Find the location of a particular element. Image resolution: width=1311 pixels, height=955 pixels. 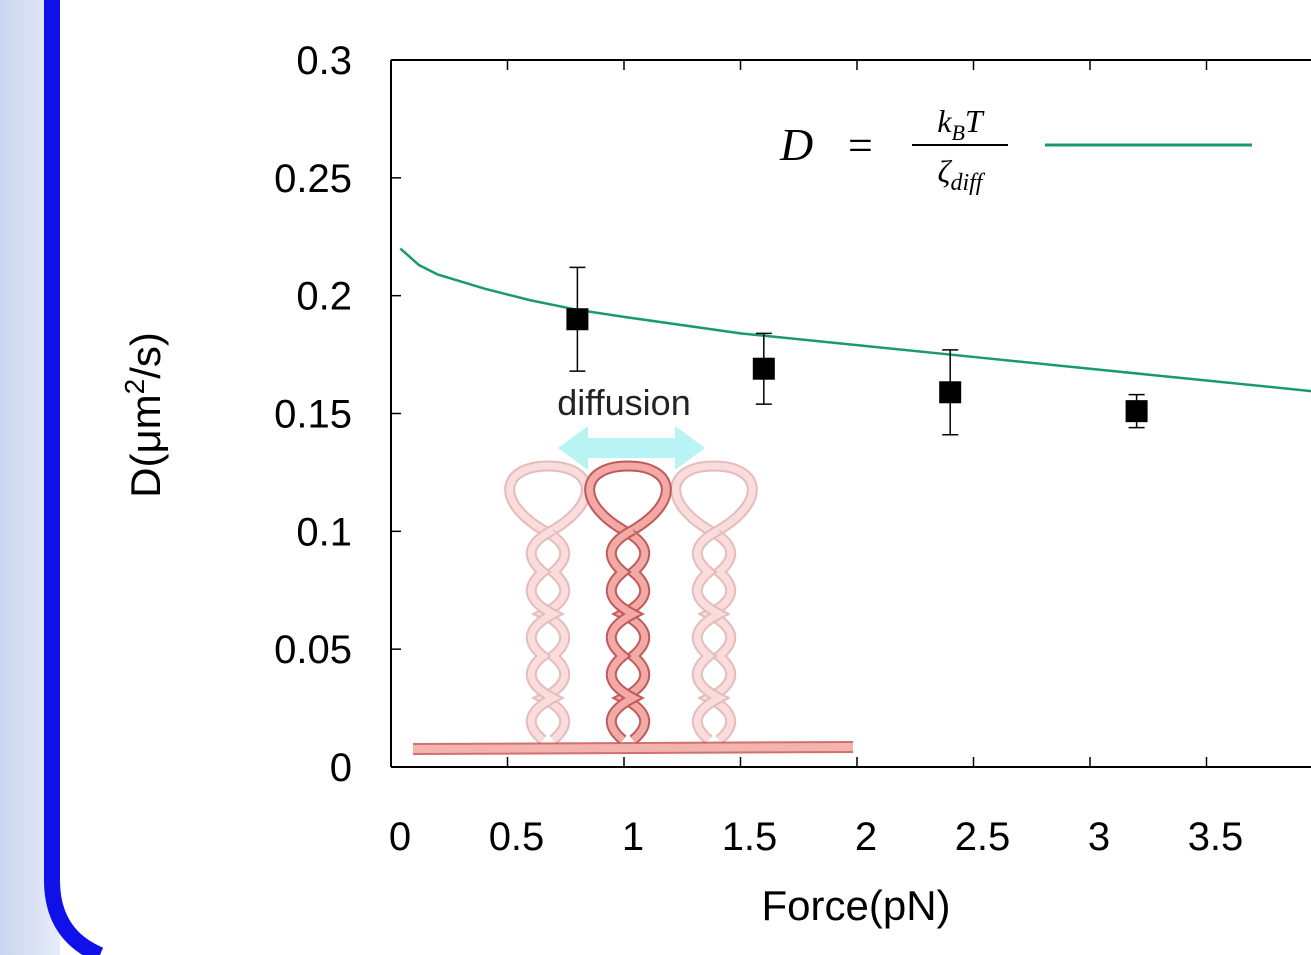

illustration is located at coordinates (633, 590).